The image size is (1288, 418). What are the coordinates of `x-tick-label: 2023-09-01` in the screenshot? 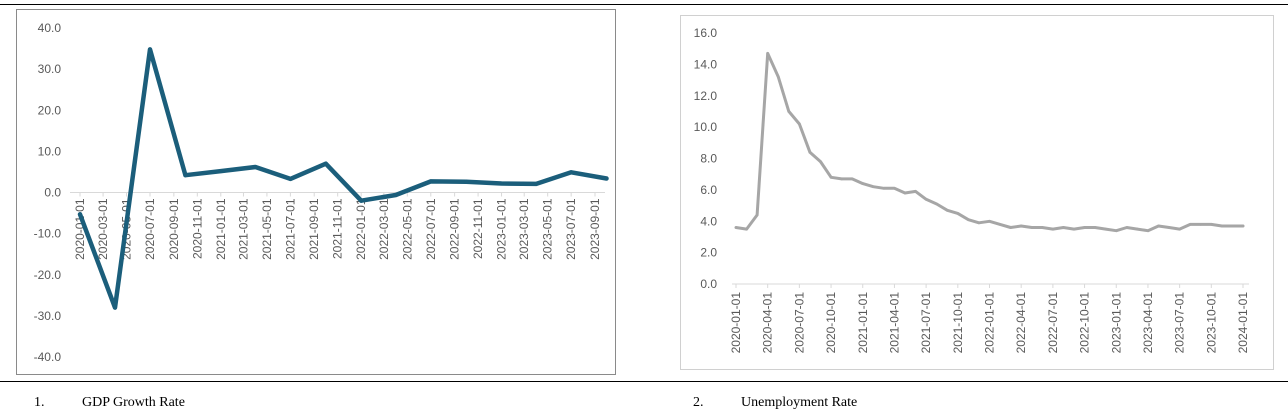 It's located at (595, 229).